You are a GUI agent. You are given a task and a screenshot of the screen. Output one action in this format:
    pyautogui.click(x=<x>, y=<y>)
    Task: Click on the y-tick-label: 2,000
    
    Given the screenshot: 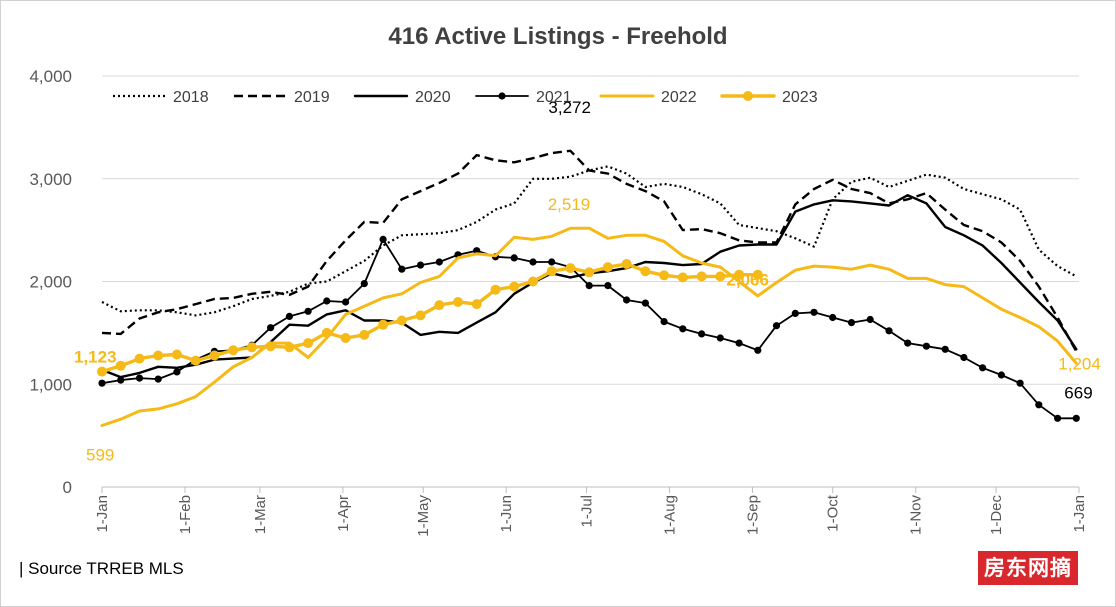 What is the action you would take?
    pyautogui.click(x=50, y=282)
    